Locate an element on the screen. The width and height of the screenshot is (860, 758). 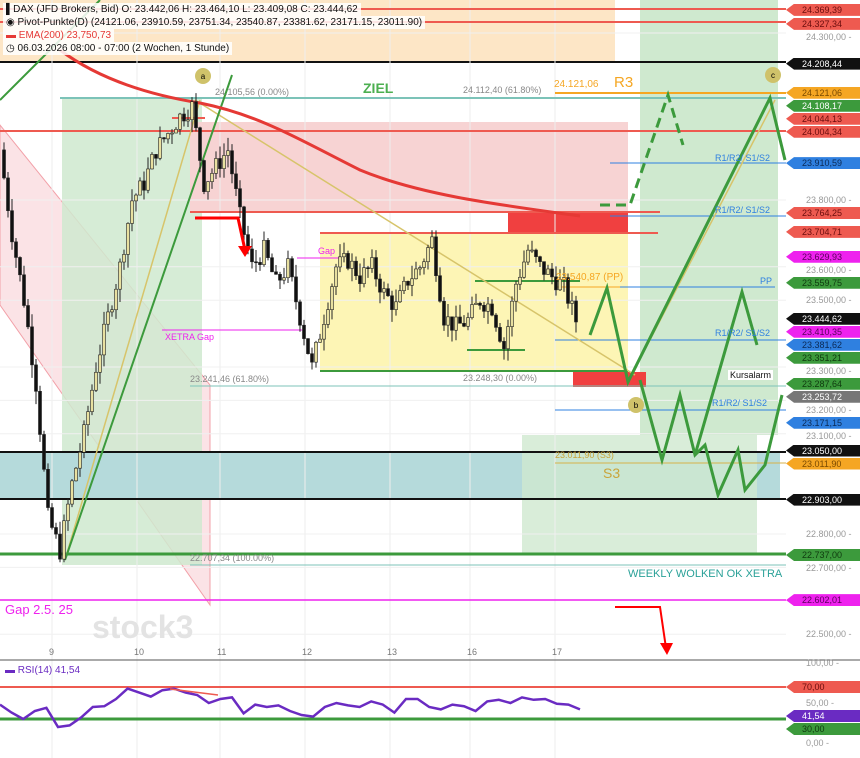
y-tick-label: 23.300,00 - is located at coordinates (829, 370).